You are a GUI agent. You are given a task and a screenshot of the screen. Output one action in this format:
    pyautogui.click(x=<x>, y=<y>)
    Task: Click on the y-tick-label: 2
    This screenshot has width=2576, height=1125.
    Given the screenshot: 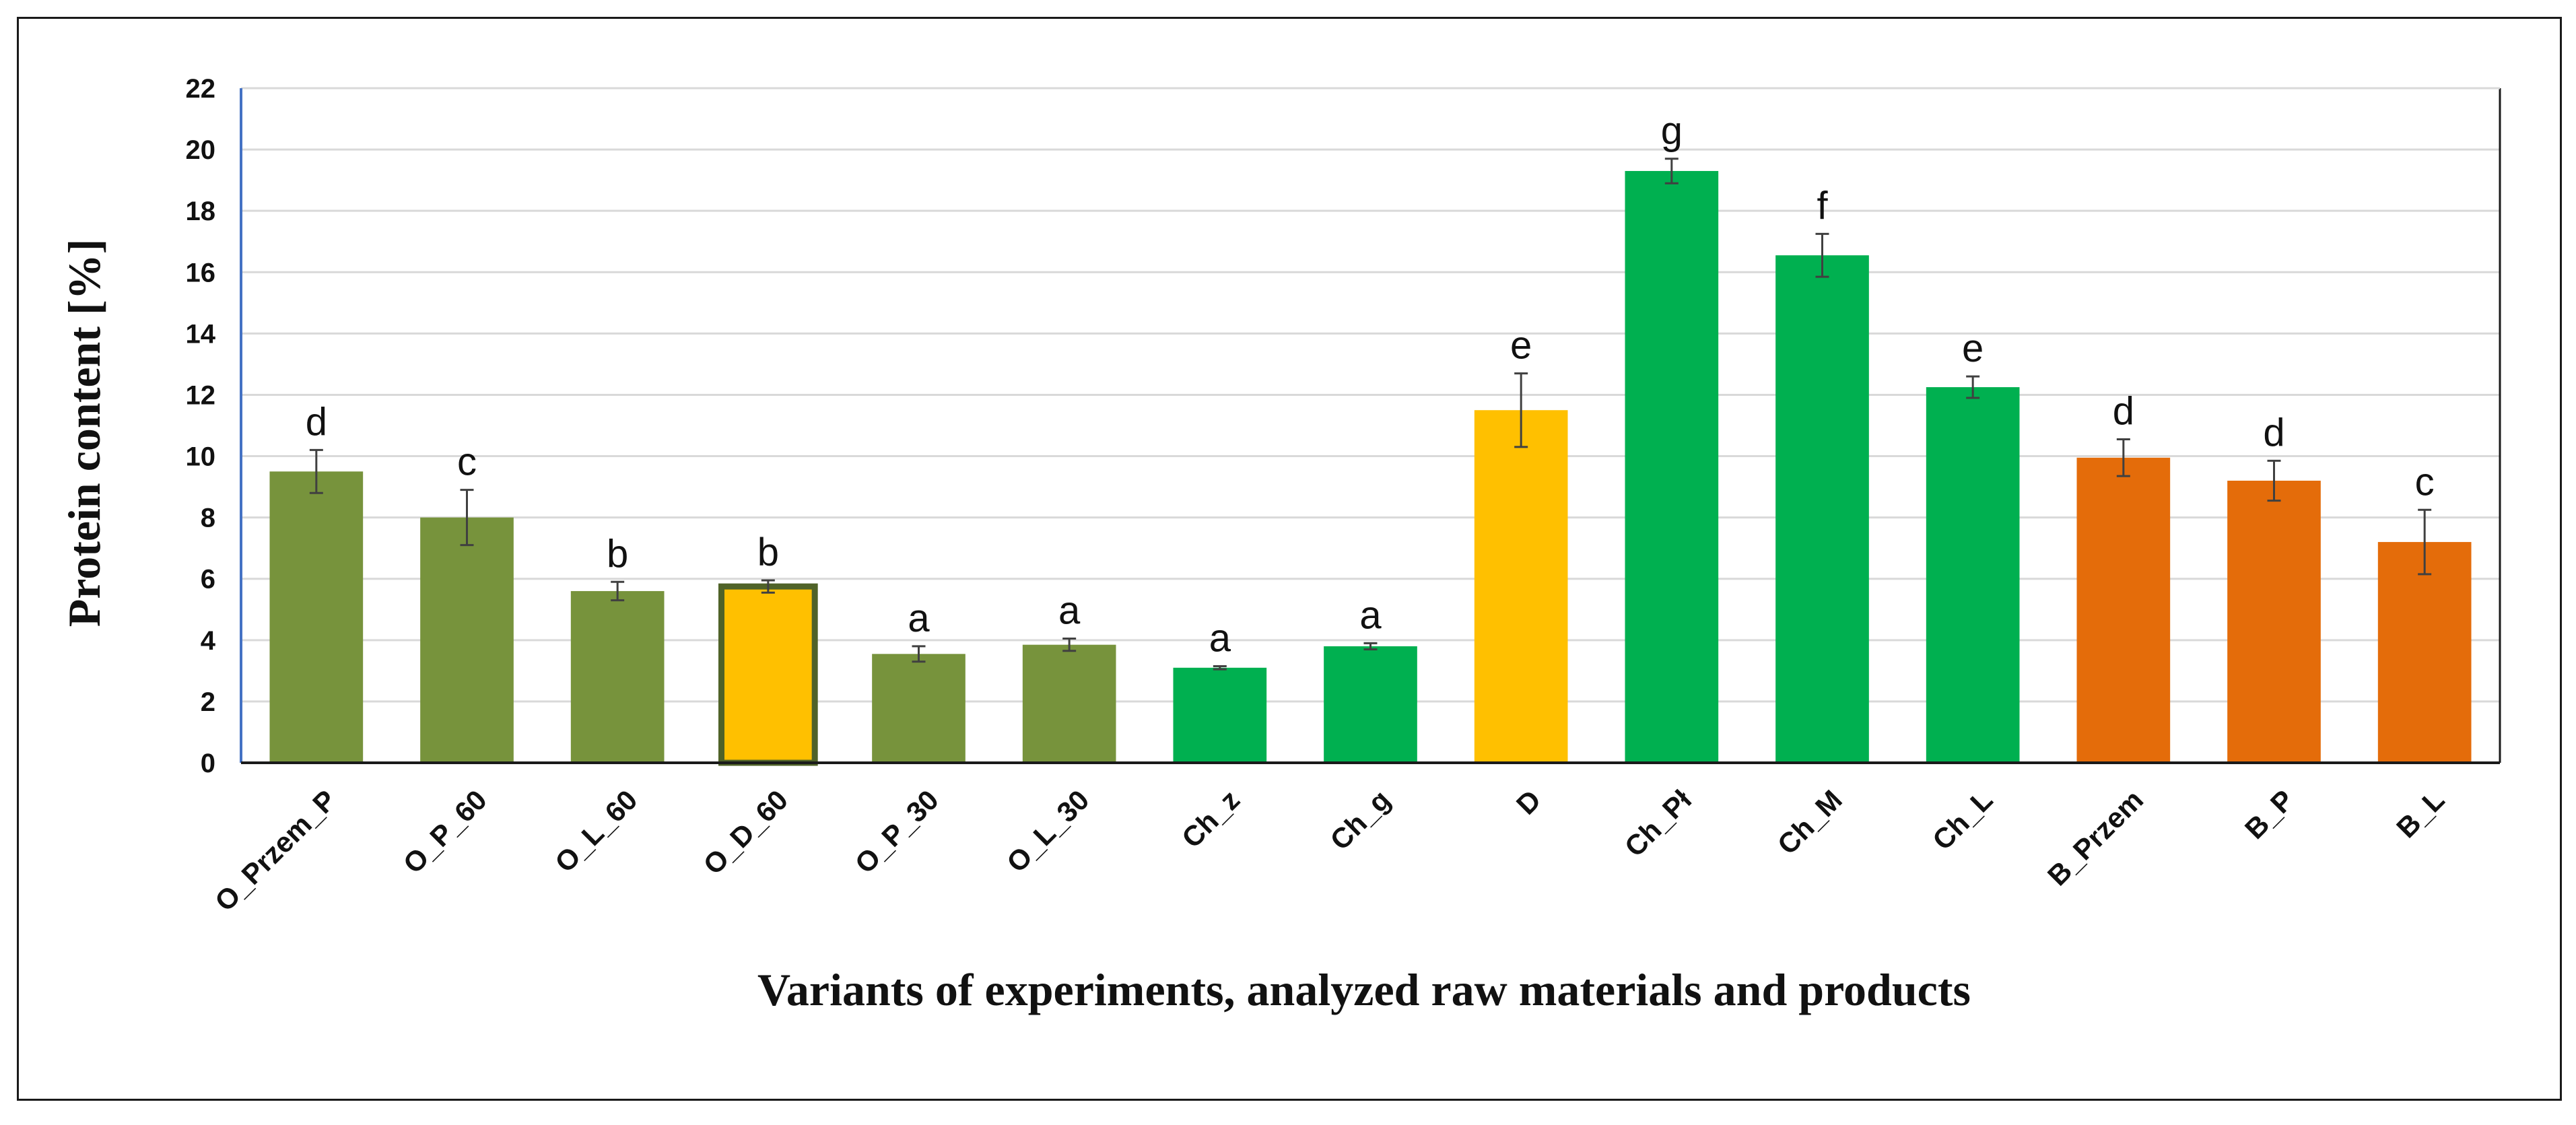 What is the action you would take?
    pyautogui.click(x=208, y=702)
    